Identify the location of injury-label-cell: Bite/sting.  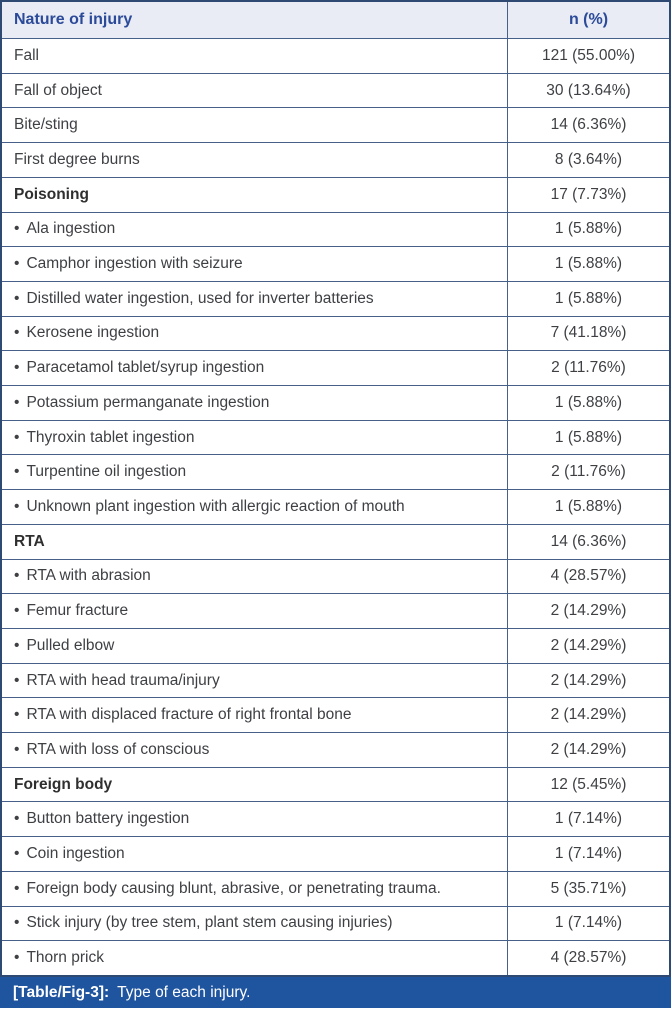
(255, 125).